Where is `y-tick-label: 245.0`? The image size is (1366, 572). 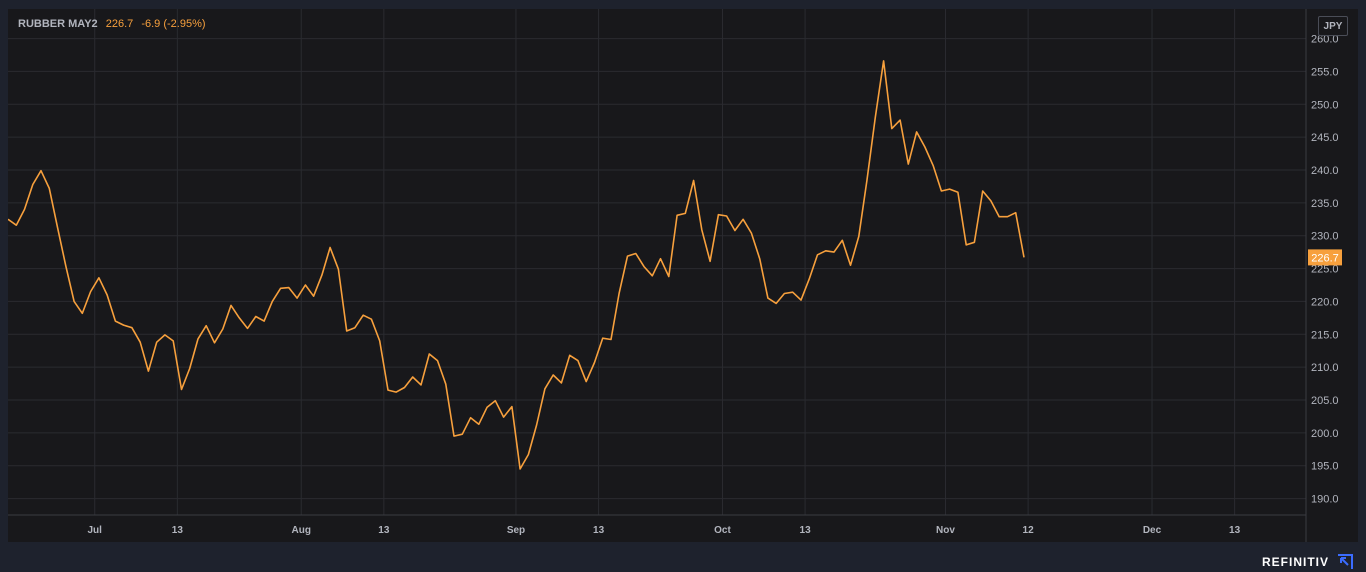 y-tick-label: 245.0 is located at coordinates (1325, 138).